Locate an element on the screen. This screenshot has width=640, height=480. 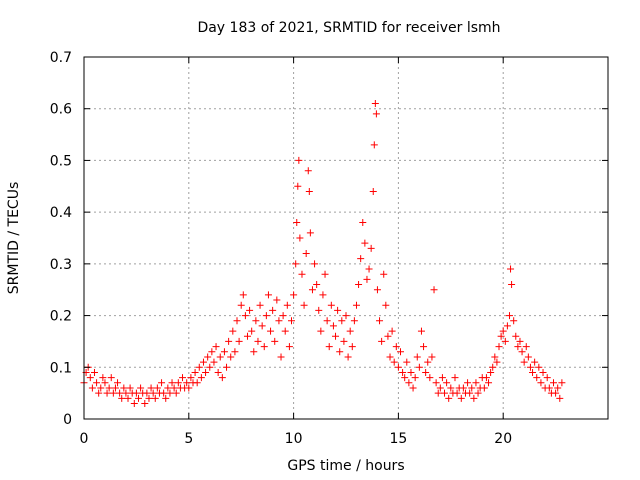
y-tick-label: 0.5 is located at coordinates (61, 161).